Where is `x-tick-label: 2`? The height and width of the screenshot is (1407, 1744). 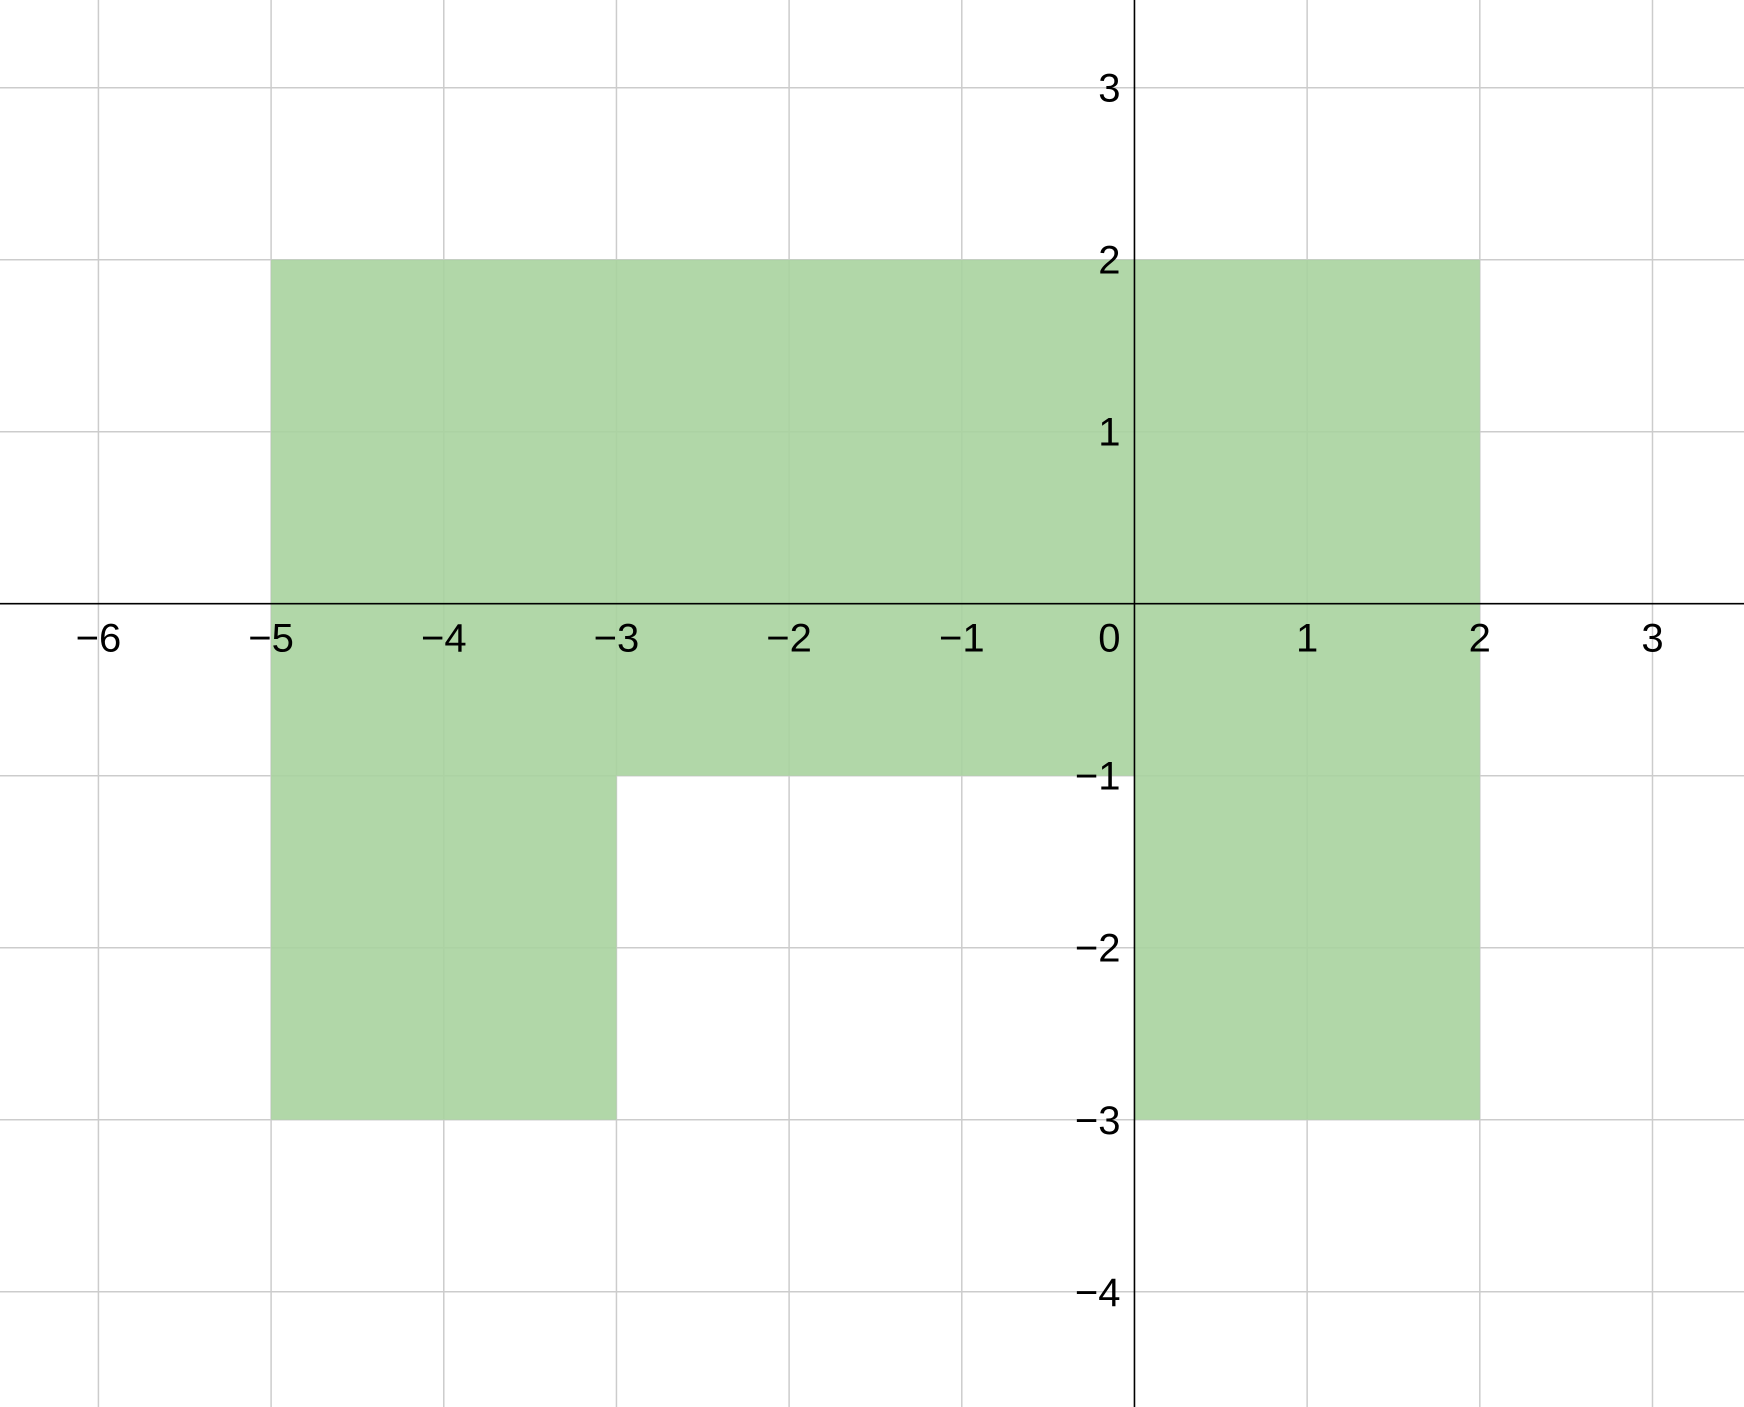
x-tick-label: 2 is located at coordinates (1480, 639).